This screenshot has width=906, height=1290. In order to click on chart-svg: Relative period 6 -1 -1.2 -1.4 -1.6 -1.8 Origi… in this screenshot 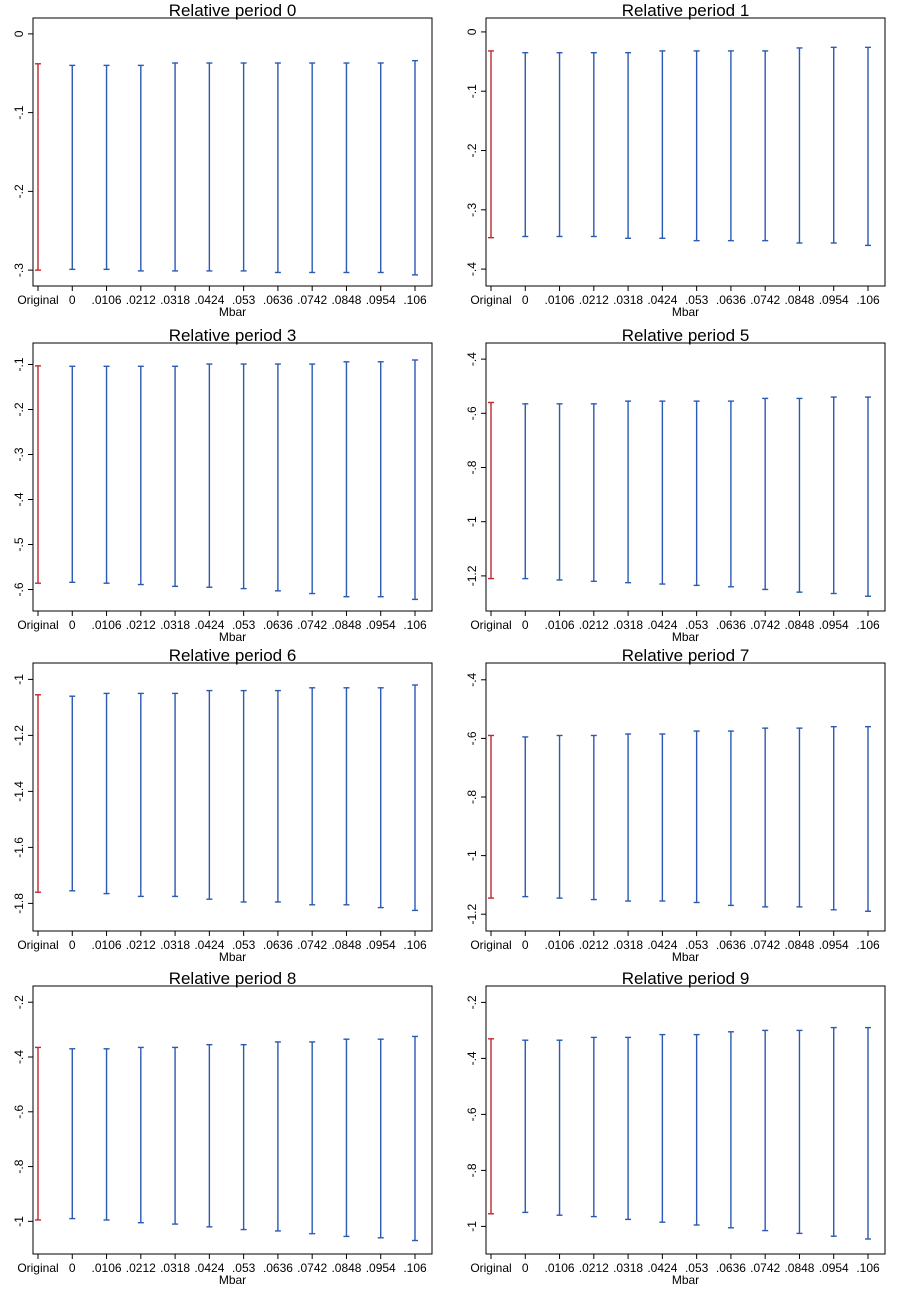, I will do `click(222, 805)`.